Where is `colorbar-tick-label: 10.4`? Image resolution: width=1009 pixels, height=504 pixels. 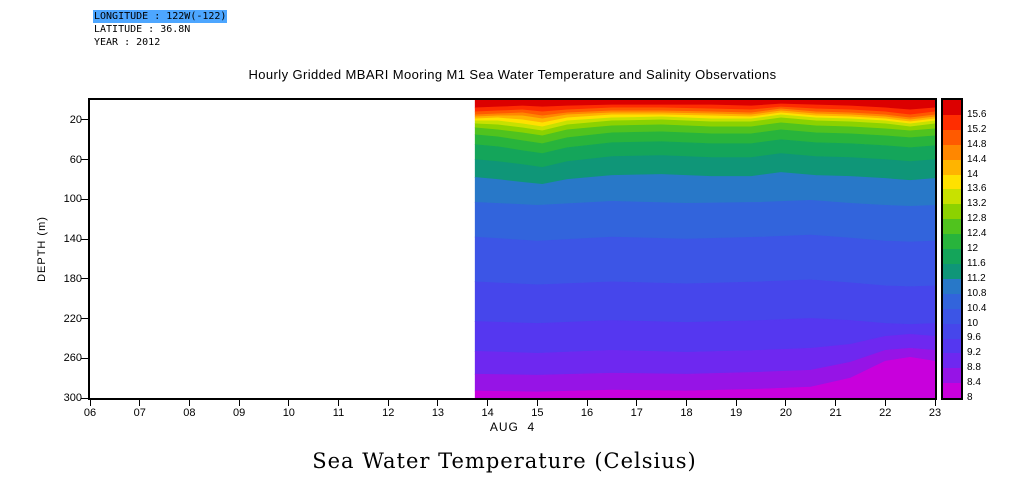
colorbar-tick-label: 10.4 is located at coordinates (977, 308).